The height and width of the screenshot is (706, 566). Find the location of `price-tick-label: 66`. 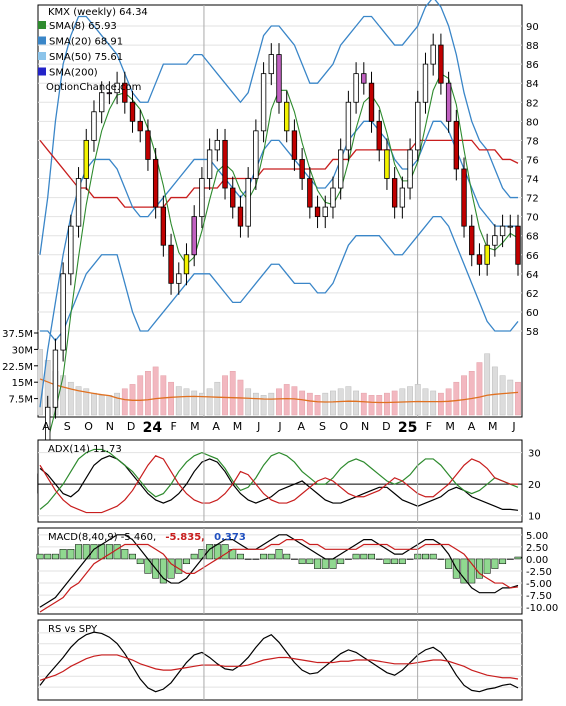

price-tick-label: 66 is located at coordinates (532, 256).